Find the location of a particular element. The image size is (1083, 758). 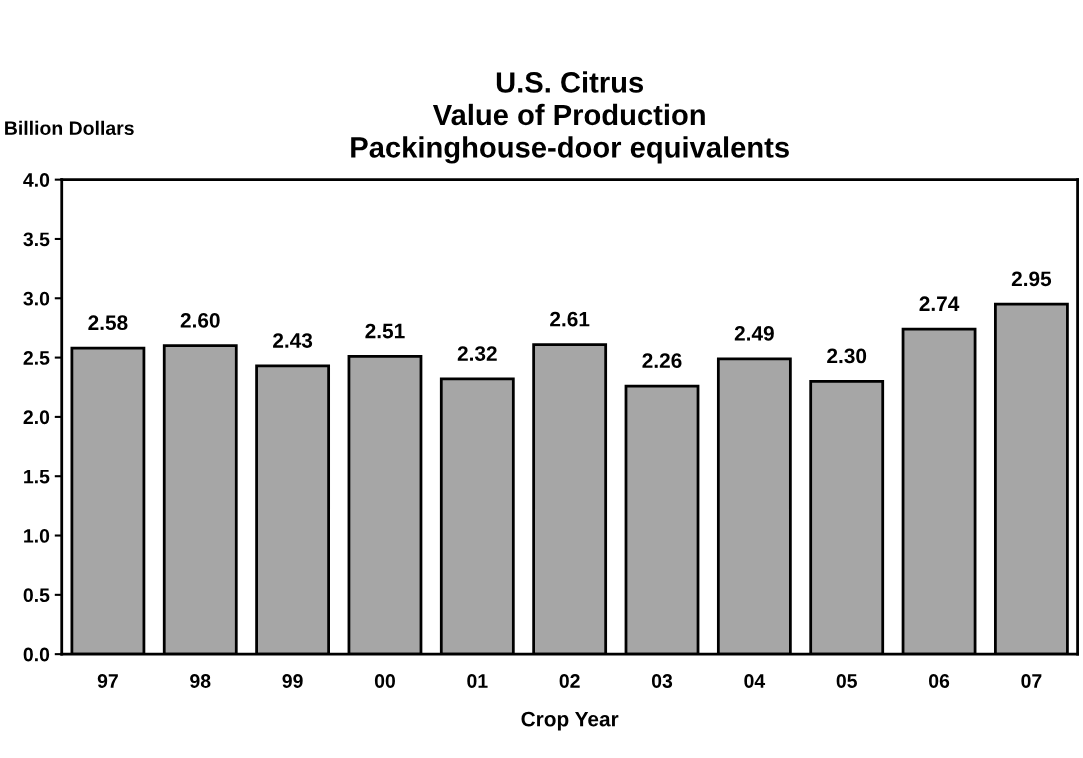

chart-title: U.S. Citrus Value of Production Packinghouse-door equivalents is located at coordinates (570, 117).